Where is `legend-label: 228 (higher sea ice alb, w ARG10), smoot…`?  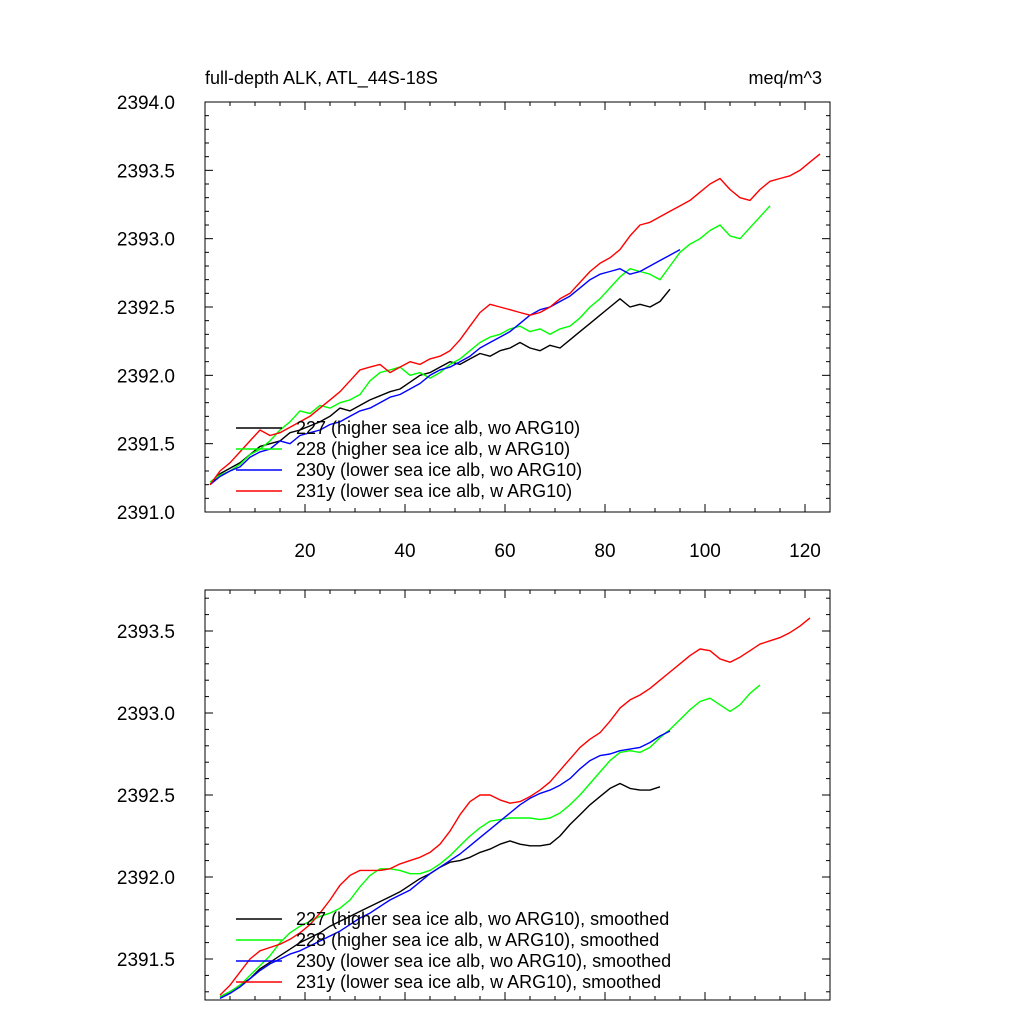
legend-label: 228 (higher sea ice alb, w ARG10), smoot… is located at coordinates (477, 940).